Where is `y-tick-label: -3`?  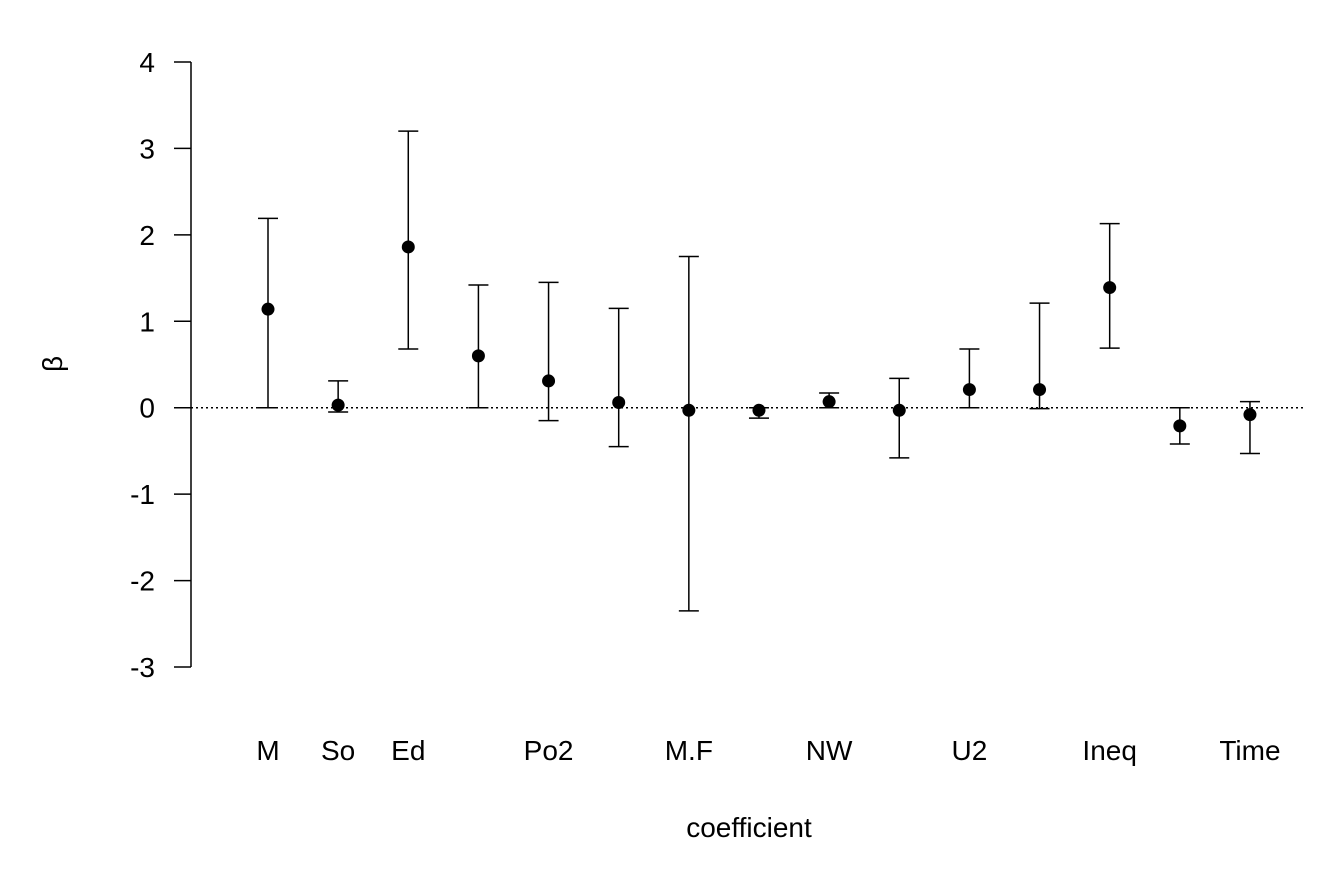 y-tick-label: -3 is located at coordinates (142, 667).